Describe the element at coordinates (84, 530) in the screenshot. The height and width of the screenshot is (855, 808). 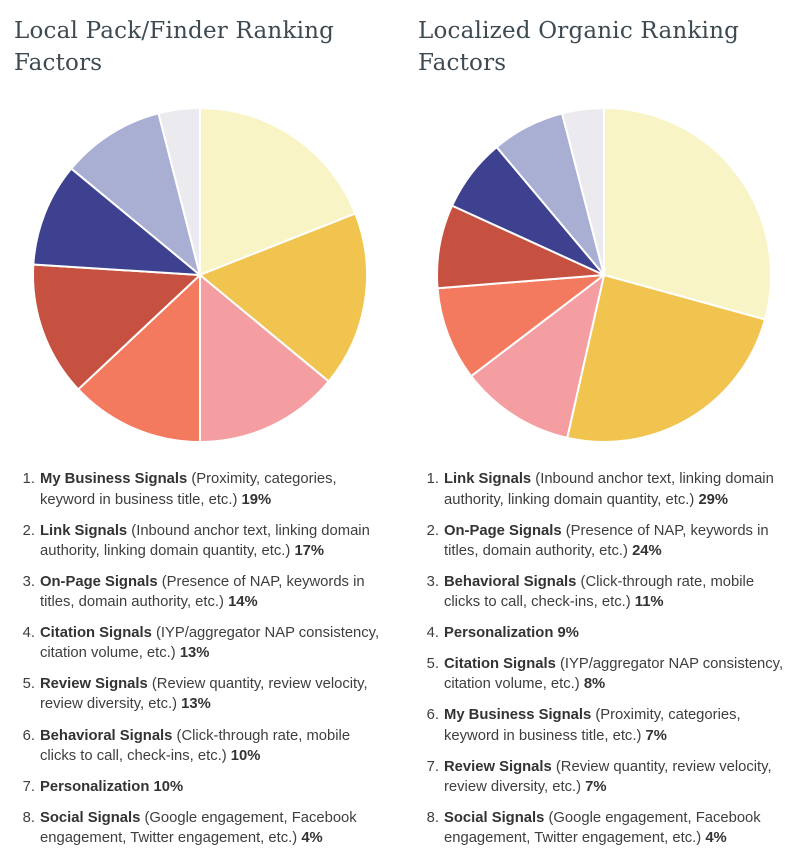
I see `legend-item-label: Link Signals` at that location.